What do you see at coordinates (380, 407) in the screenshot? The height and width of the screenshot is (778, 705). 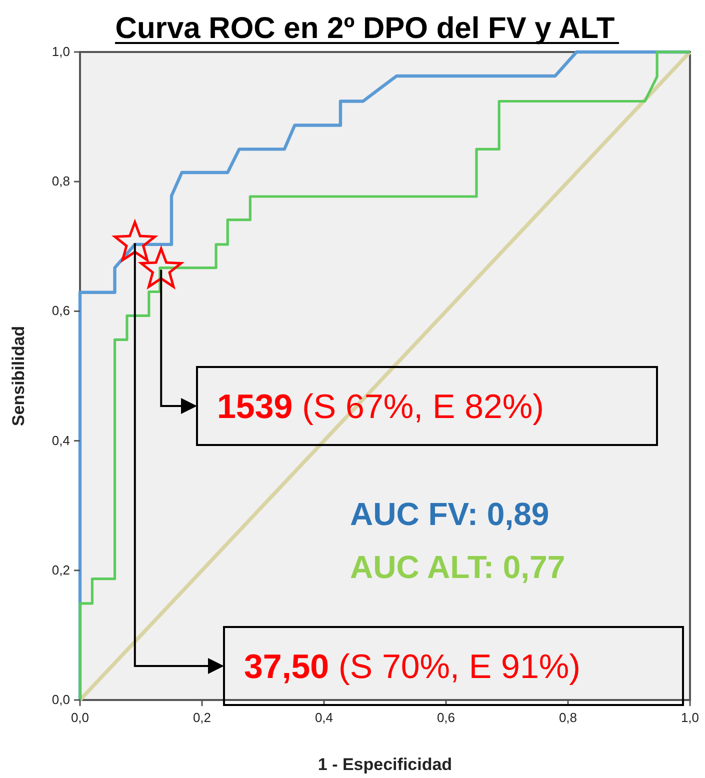 I see `annotation: 1539 (S 67%, E 82%)` at bounding box center [380, 407].